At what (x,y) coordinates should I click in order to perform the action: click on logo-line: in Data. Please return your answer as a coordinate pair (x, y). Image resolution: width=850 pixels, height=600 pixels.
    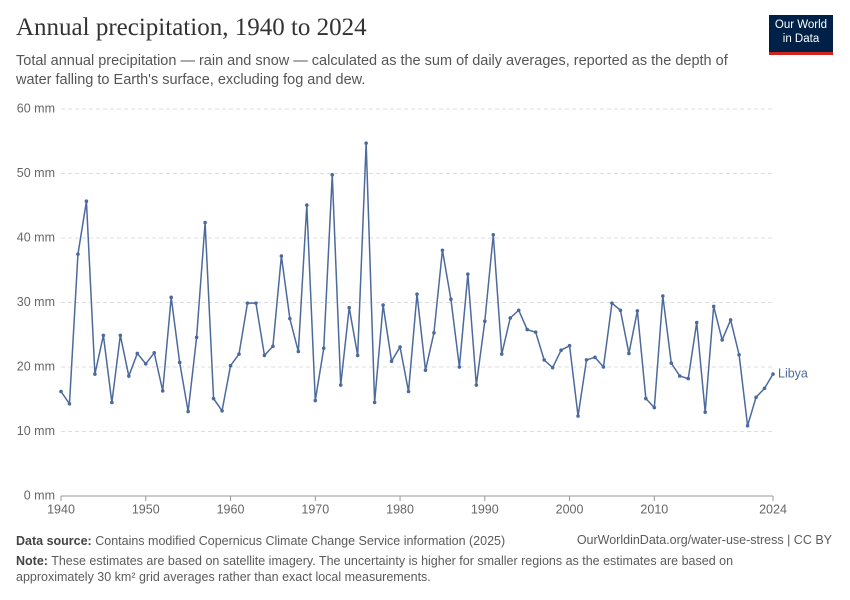
    Looking at the image, I should click on (801, 39).